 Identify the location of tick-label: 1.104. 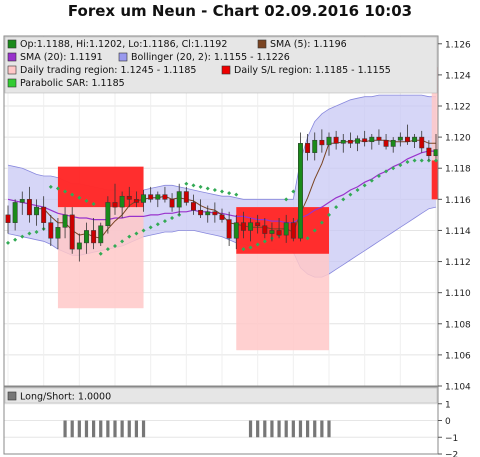
(458, 388).